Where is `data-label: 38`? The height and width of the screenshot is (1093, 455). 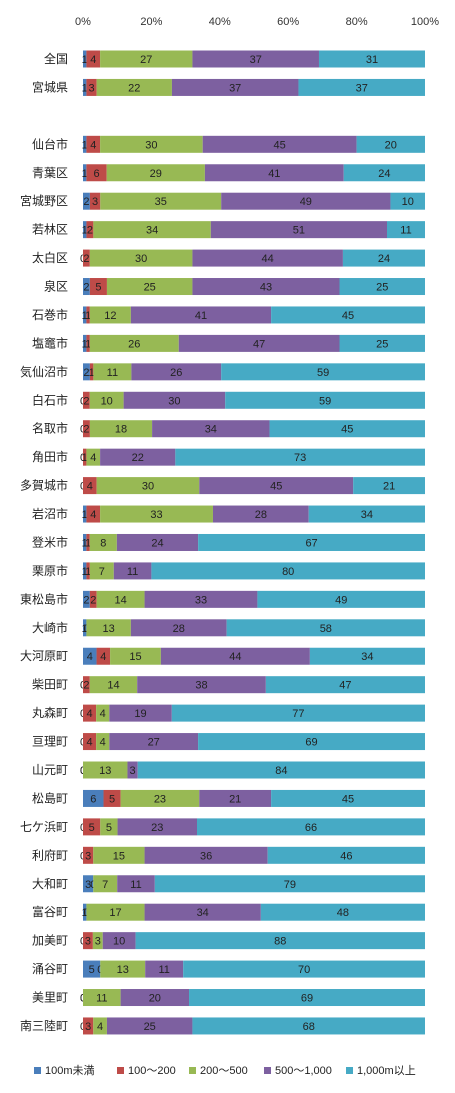 data-label: 38 is located at coordinates (201, 686).